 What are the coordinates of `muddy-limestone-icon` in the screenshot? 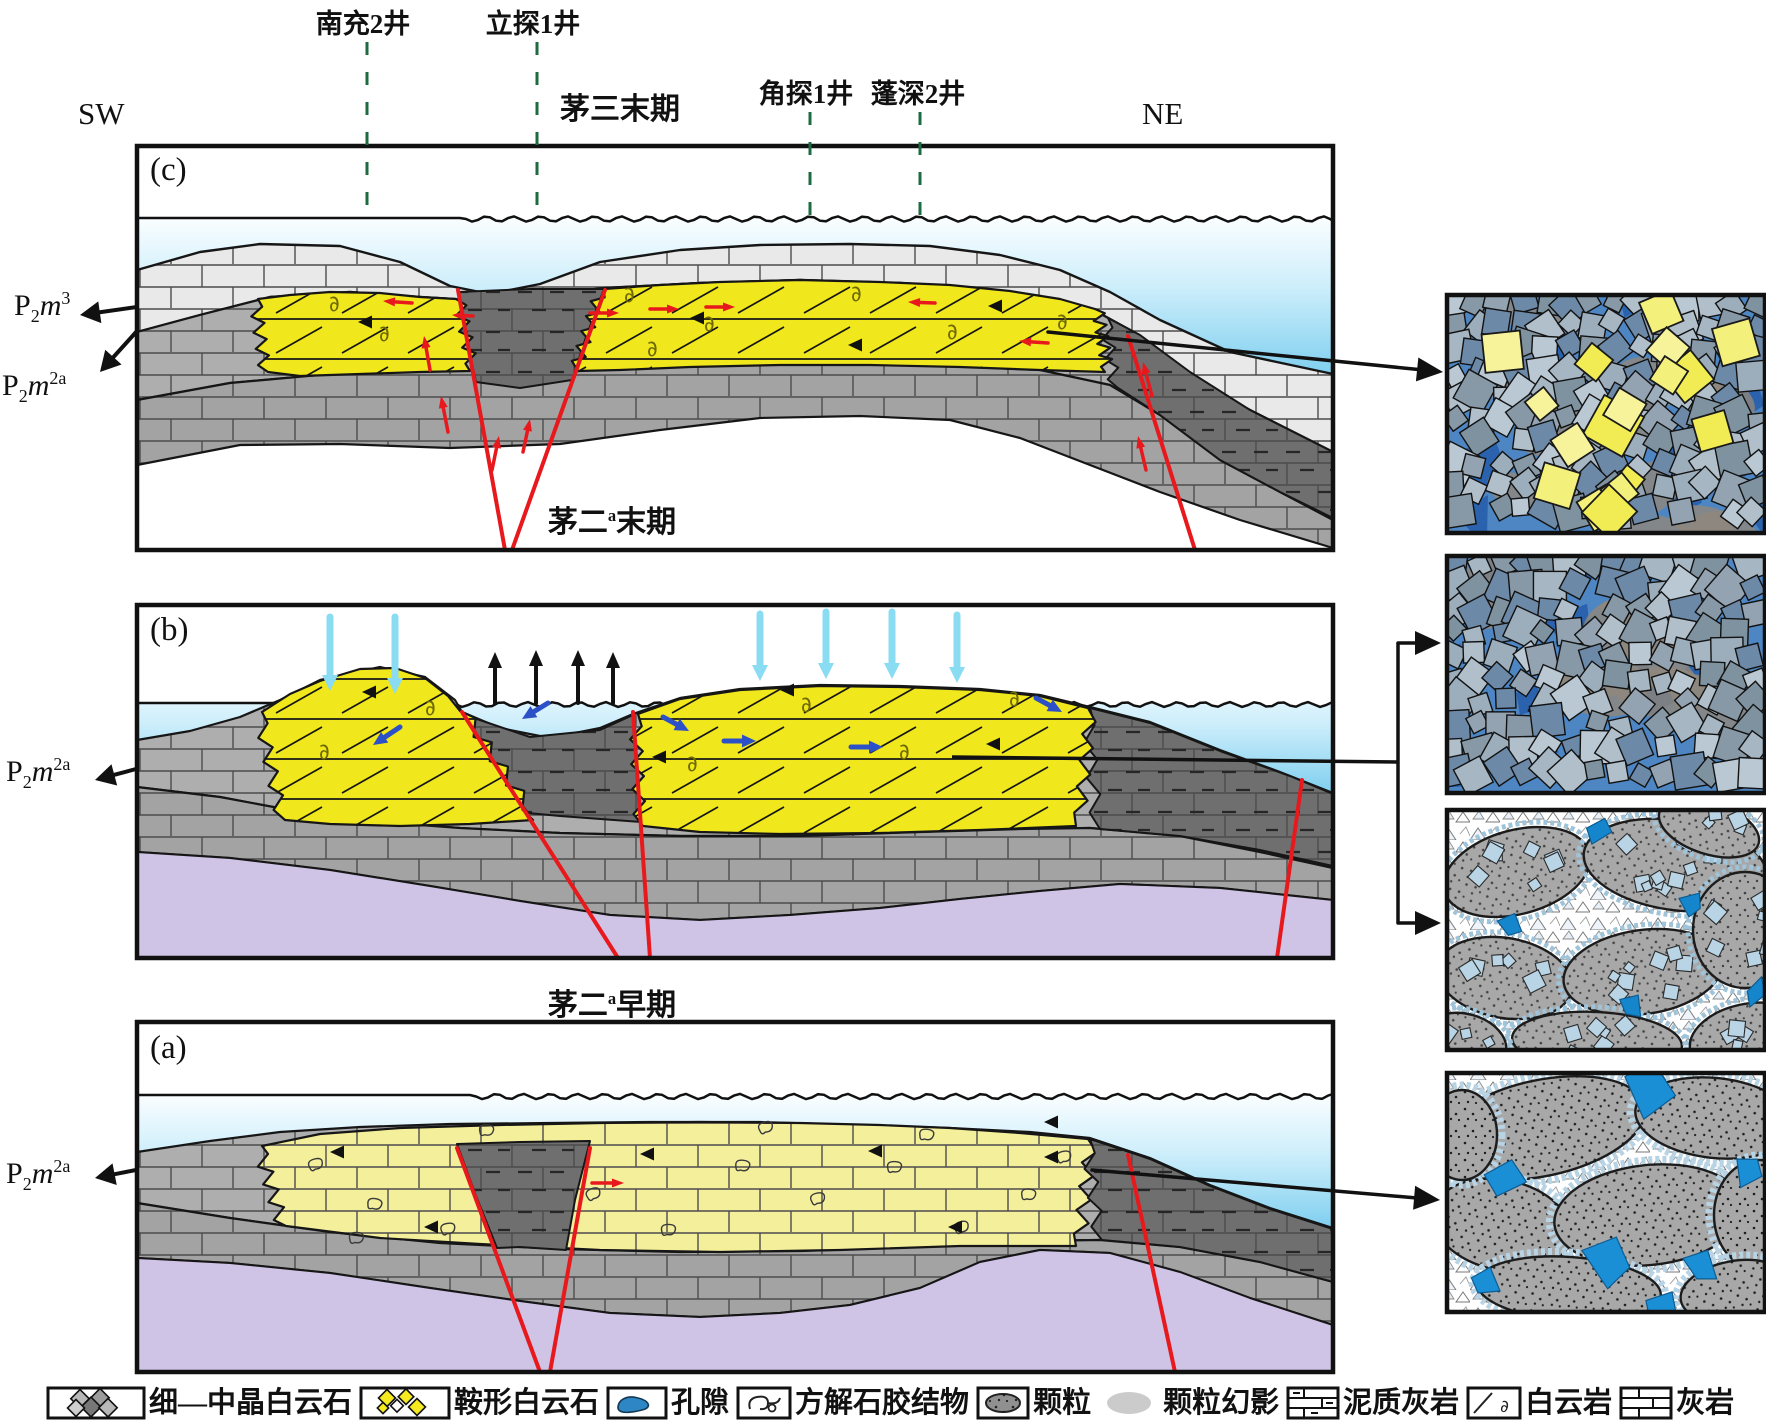 It's located at (1313, 1403).